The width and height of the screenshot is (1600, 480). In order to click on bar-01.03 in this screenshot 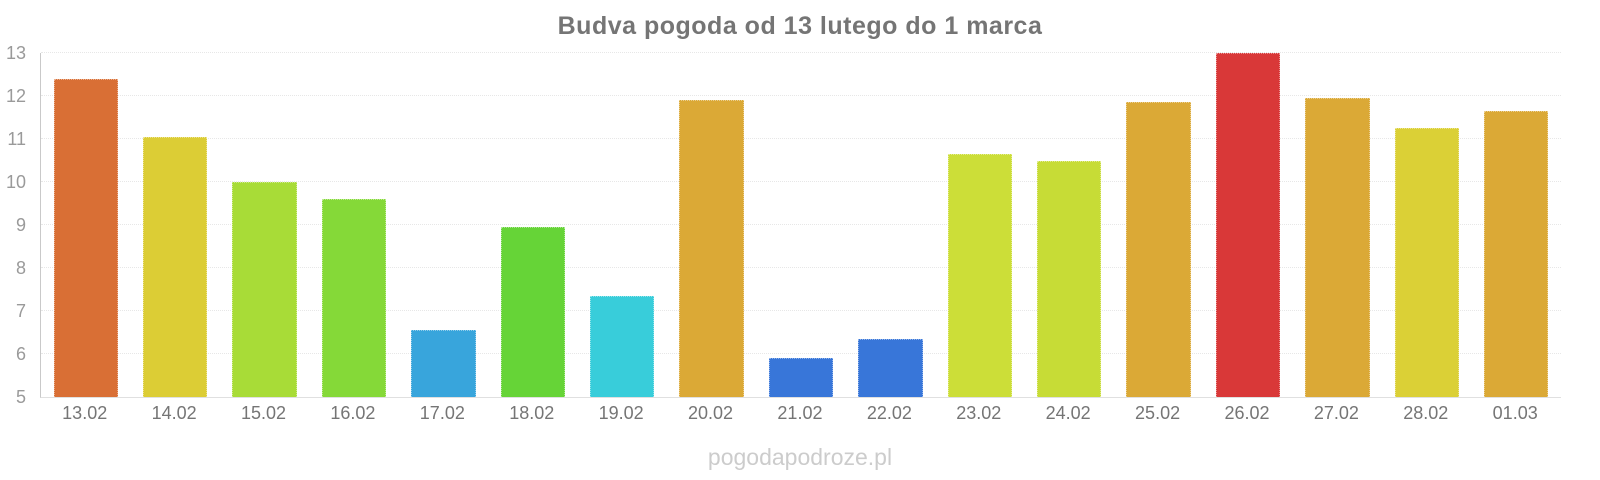, I will do `click(1516, 254)`.